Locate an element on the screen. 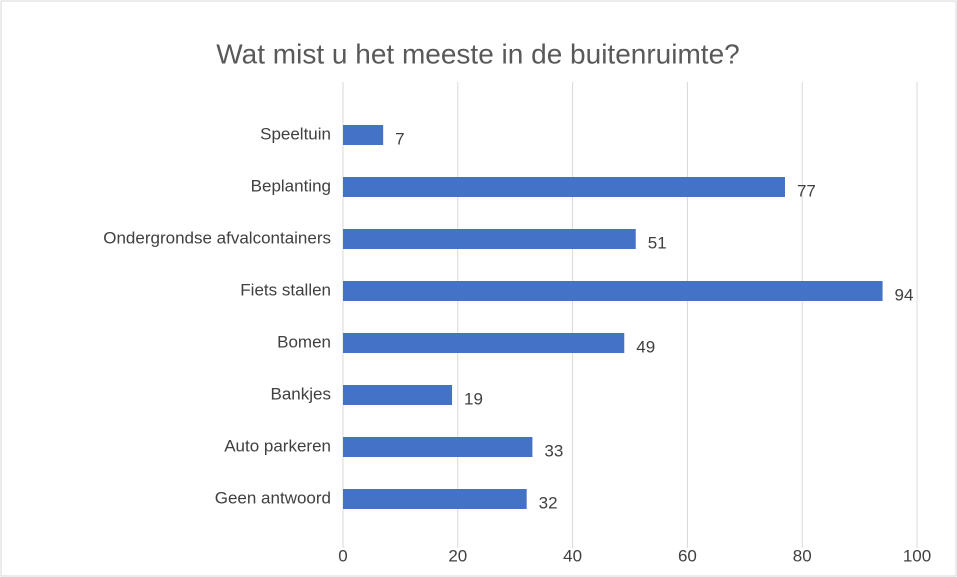  x-tick-label: 60 is located at coordinates (687, 555).